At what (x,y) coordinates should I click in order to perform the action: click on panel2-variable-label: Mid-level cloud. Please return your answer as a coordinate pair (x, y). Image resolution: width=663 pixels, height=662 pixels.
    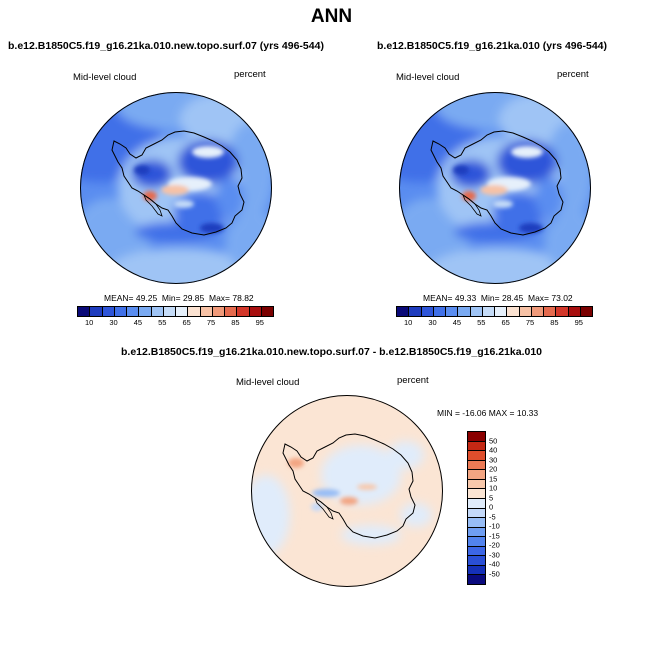
    Looking at the image, I should click on (428, 77).